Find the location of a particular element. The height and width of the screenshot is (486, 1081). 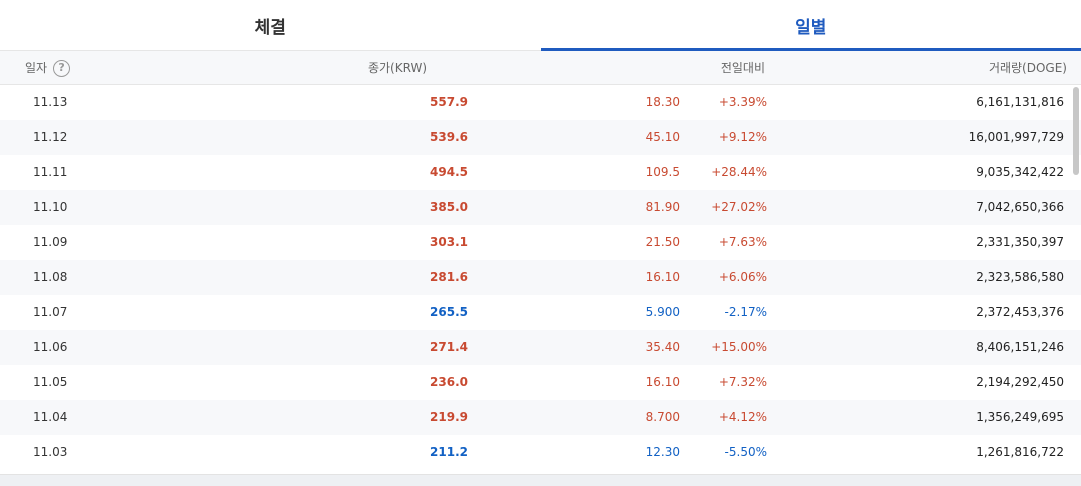

row-close-price: 236.0 is located at coordinates (449, 382).